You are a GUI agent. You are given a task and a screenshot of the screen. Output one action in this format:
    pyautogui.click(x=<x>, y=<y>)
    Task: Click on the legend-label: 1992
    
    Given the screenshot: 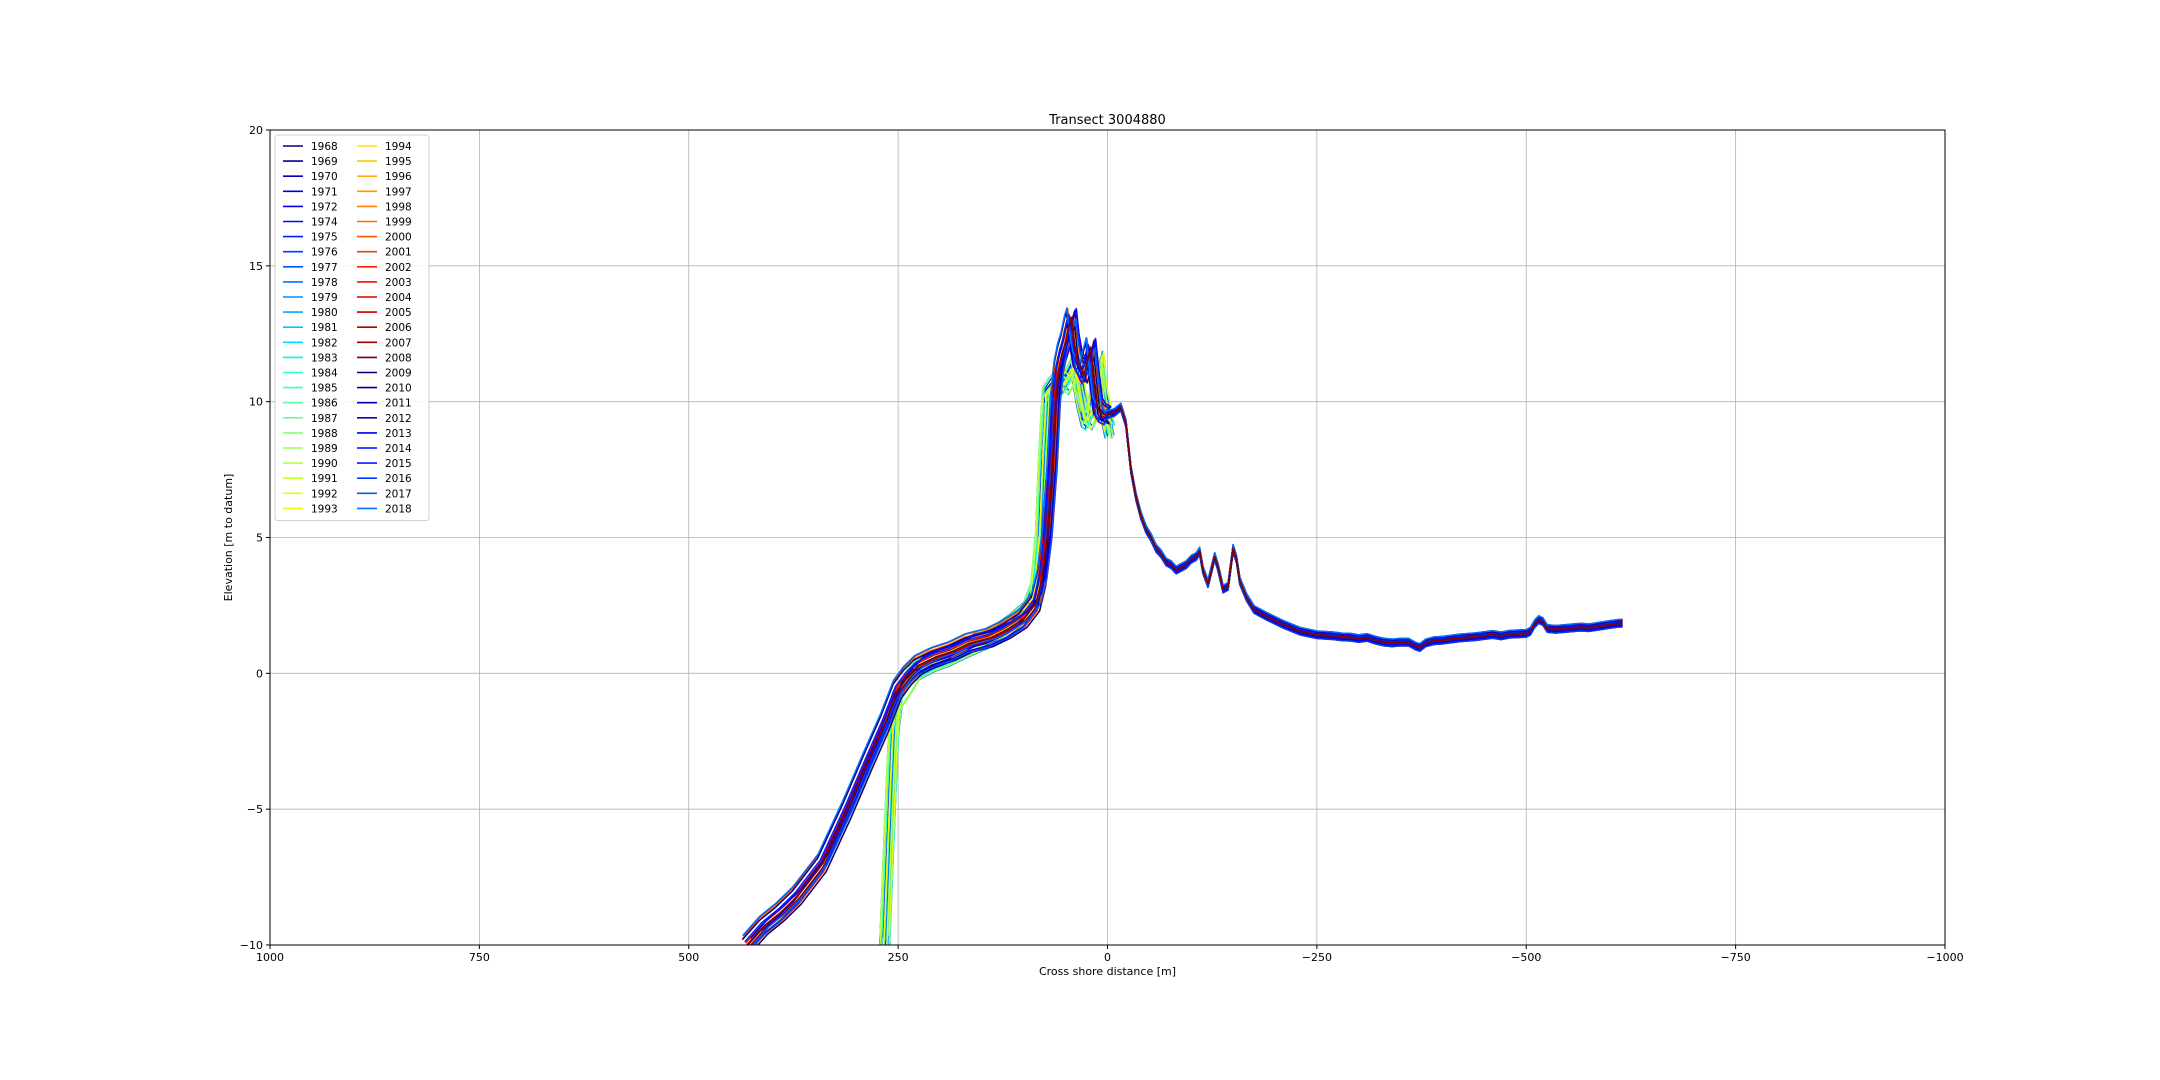 What is the action you would take?
    pyautogui.click(x=324, y=494)
    